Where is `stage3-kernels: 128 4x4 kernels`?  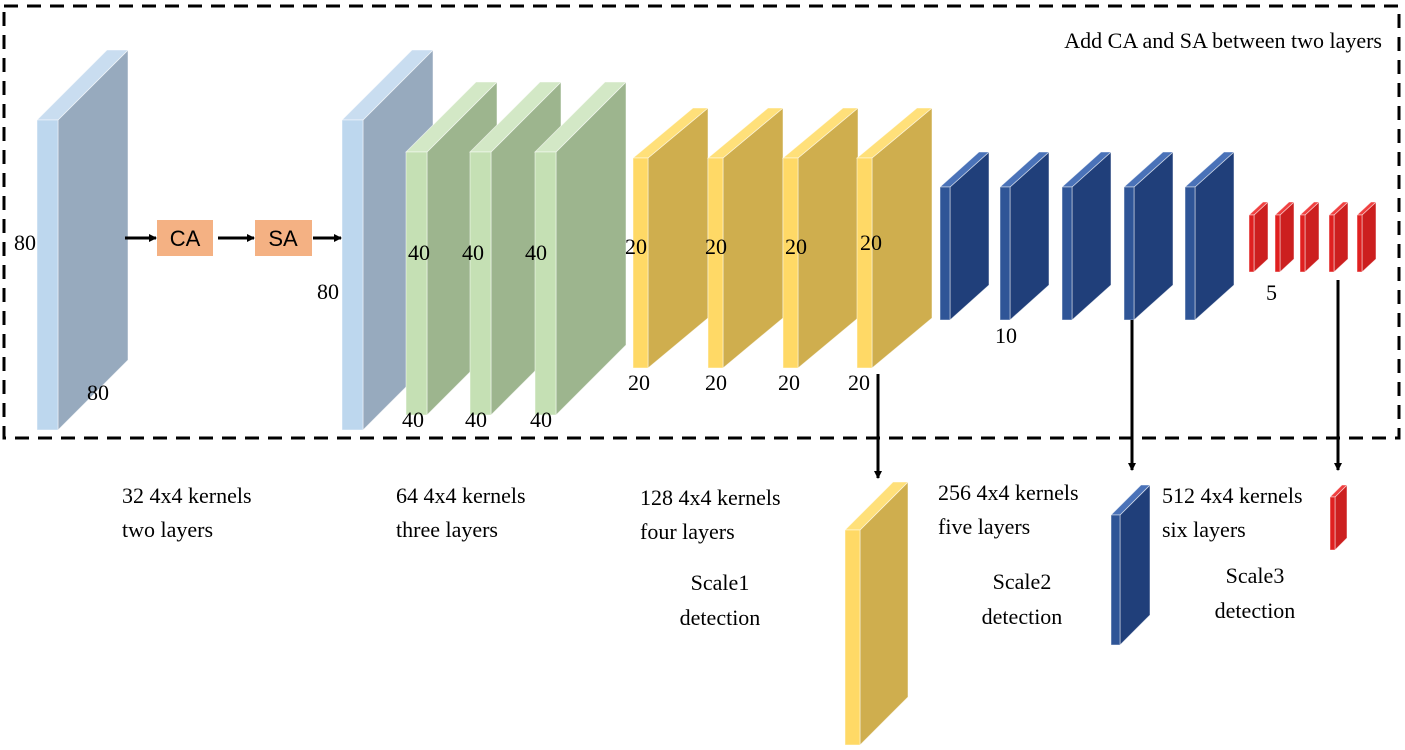 stage3-kernels: 128 4x4 kernels is located at coordinates (710, 497).